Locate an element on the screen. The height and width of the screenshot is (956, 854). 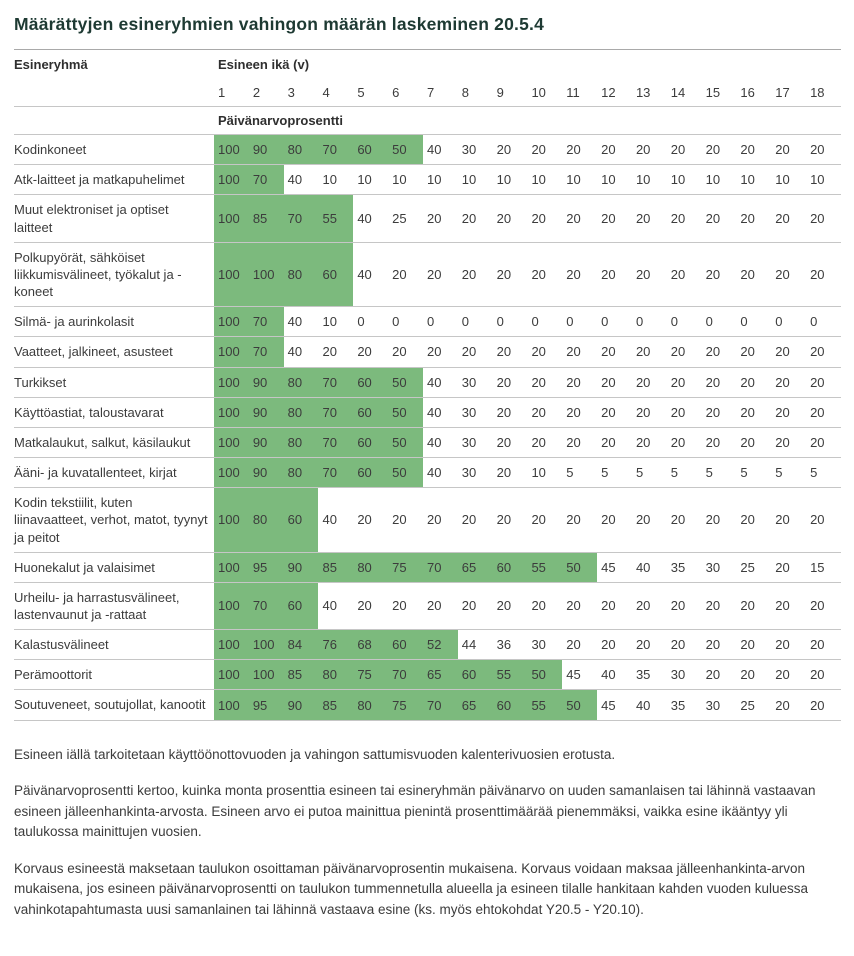
item-group-label: Vaatteet, jalkineet, asusteet is located at coordinates (114, 352).